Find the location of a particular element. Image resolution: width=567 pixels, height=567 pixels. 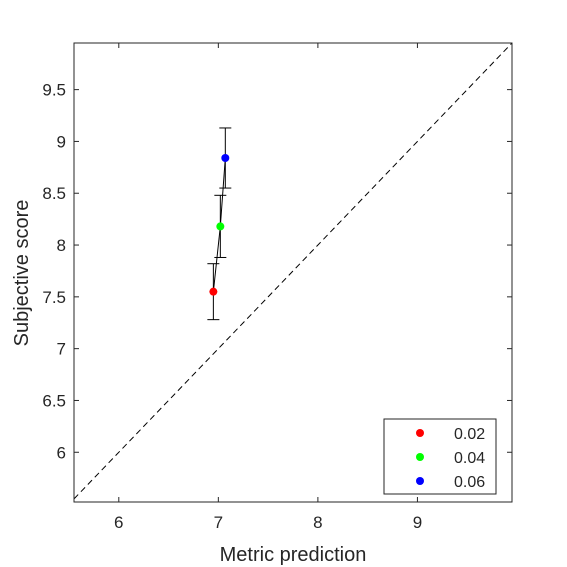

legend-label: 0.06 is located at coordinates (469, 482).